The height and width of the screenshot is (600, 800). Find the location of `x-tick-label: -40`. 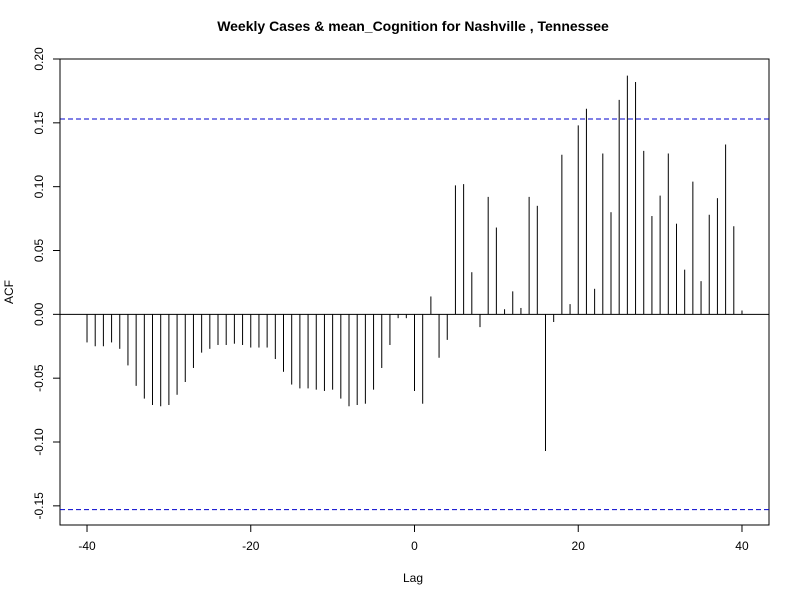

x-tick-label: -40 is located at coordinates (87, 546).